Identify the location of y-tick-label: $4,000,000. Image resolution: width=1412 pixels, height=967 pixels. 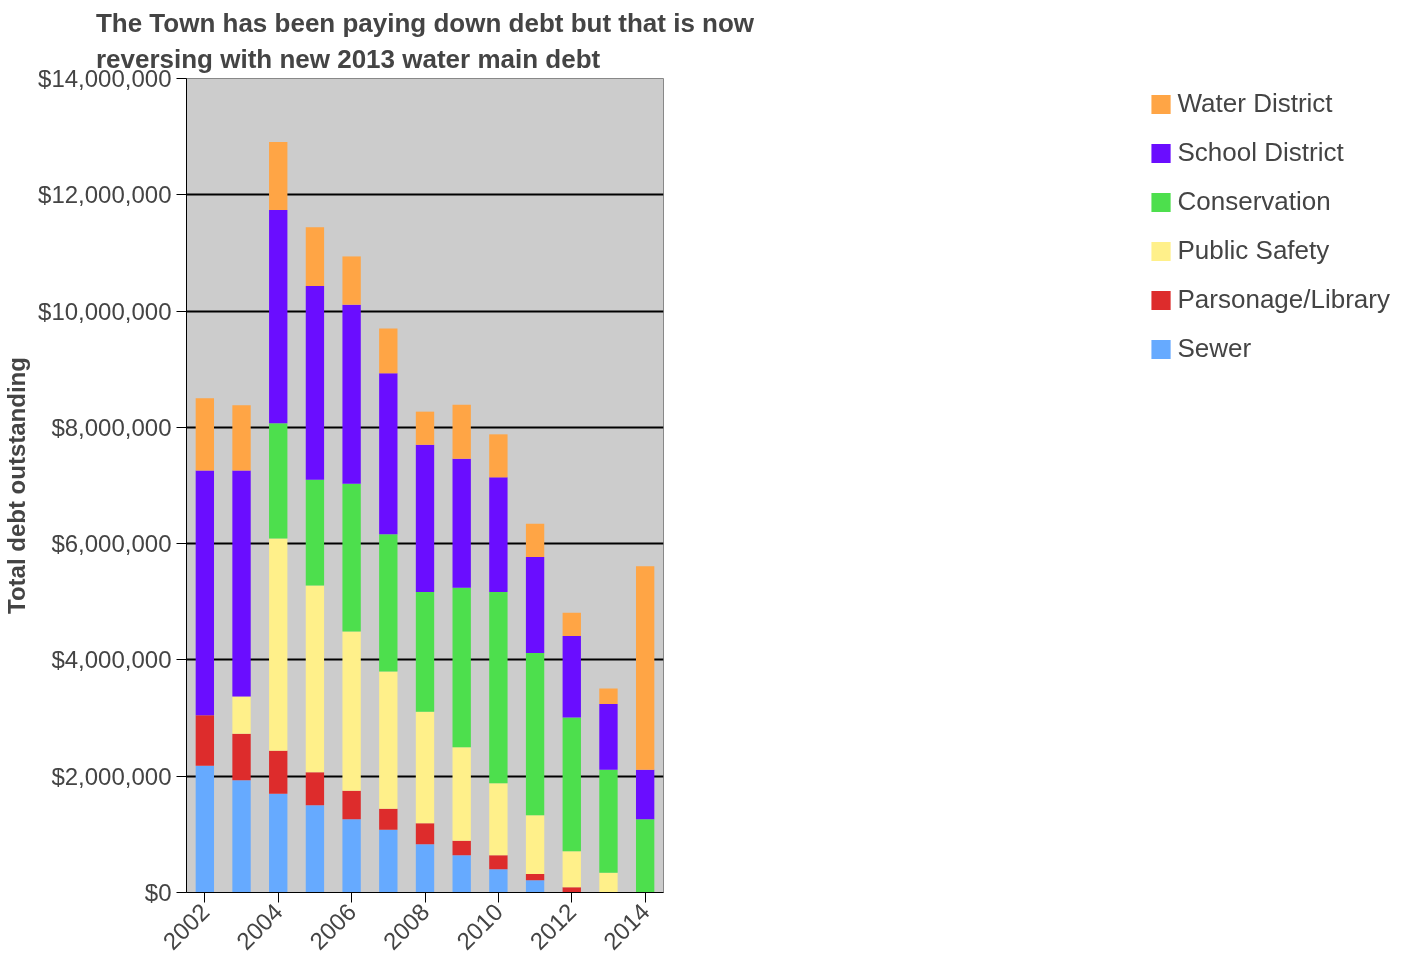
(111, 660).